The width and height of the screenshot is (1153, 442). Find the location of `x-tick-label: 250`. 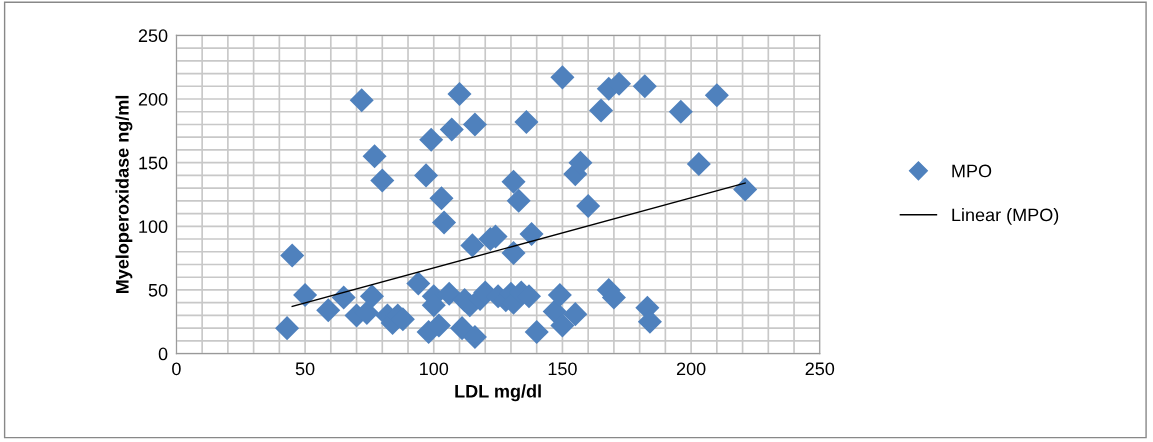

x-tick-label: 250 is located at coordinates (820, 369).